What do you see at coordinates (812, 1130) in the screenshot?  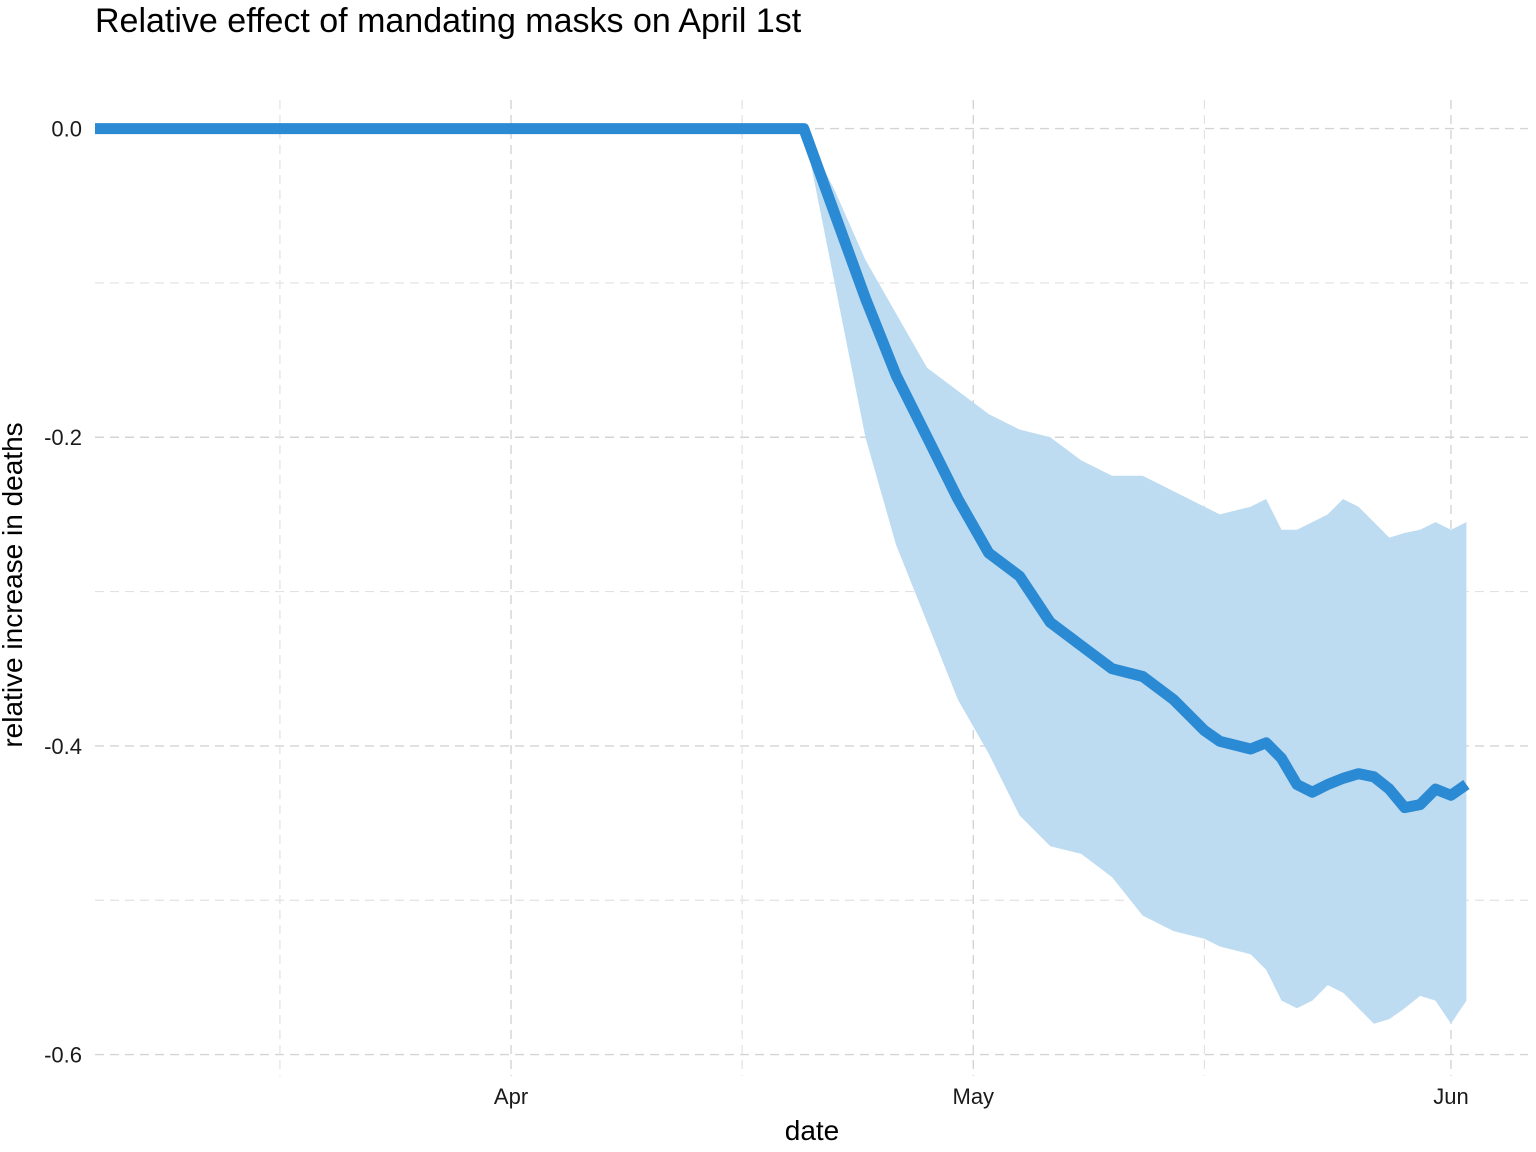 I see `x-axis-title: date` at bounding box center [812, 1130].